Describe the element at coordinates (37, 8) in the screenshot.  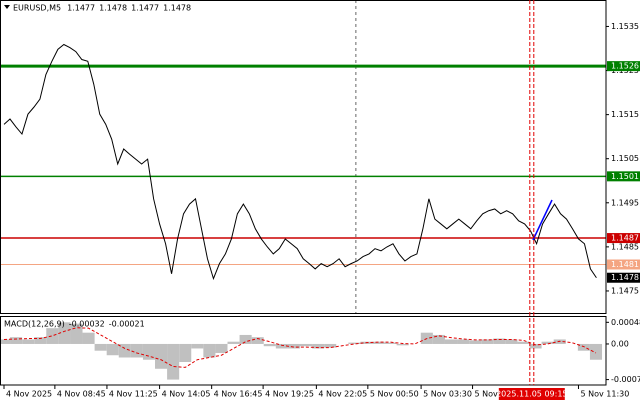
I see `symbol-title: EURUSD,M5` at that location.